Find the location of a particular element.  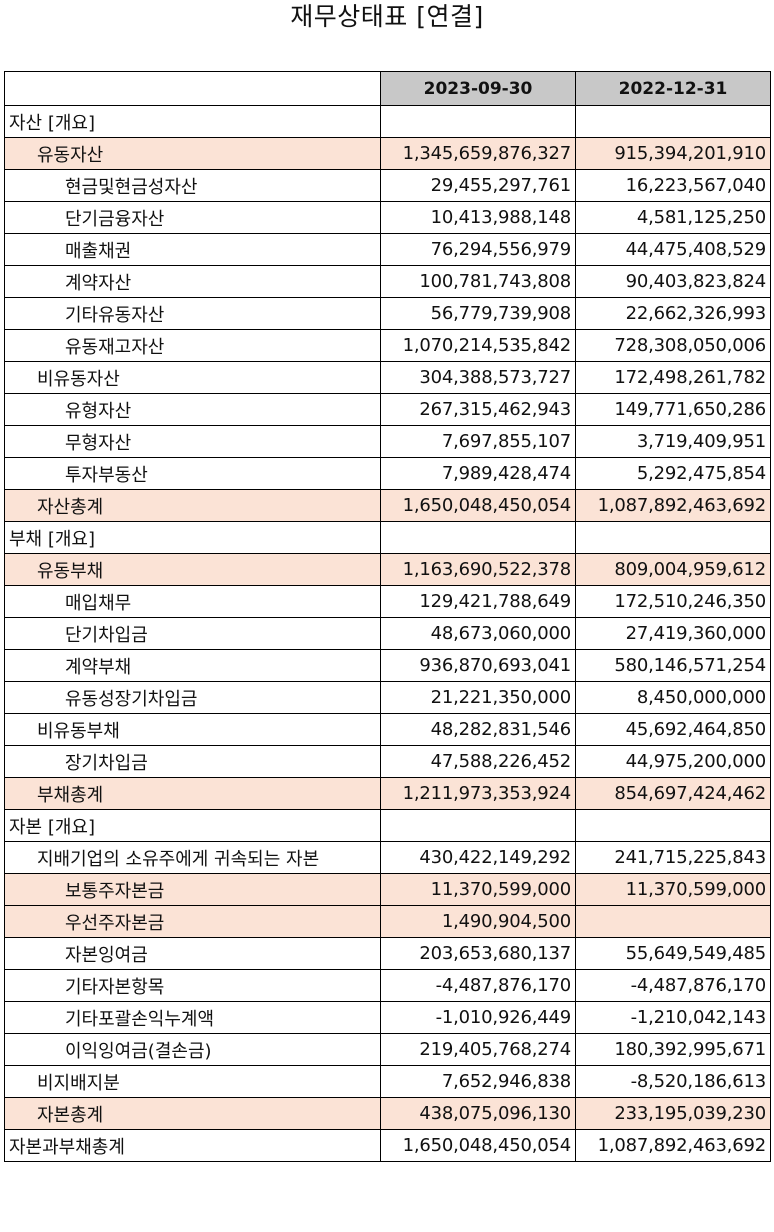

value-current: 267,315,462,943 is located at coordinates (478, 409).